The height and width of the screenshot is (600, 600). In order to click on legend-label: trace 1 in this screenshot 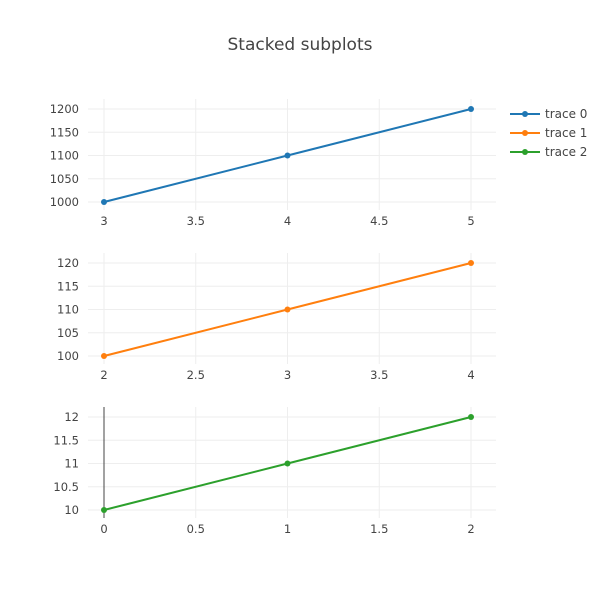, I will do `click(566, 133)`.